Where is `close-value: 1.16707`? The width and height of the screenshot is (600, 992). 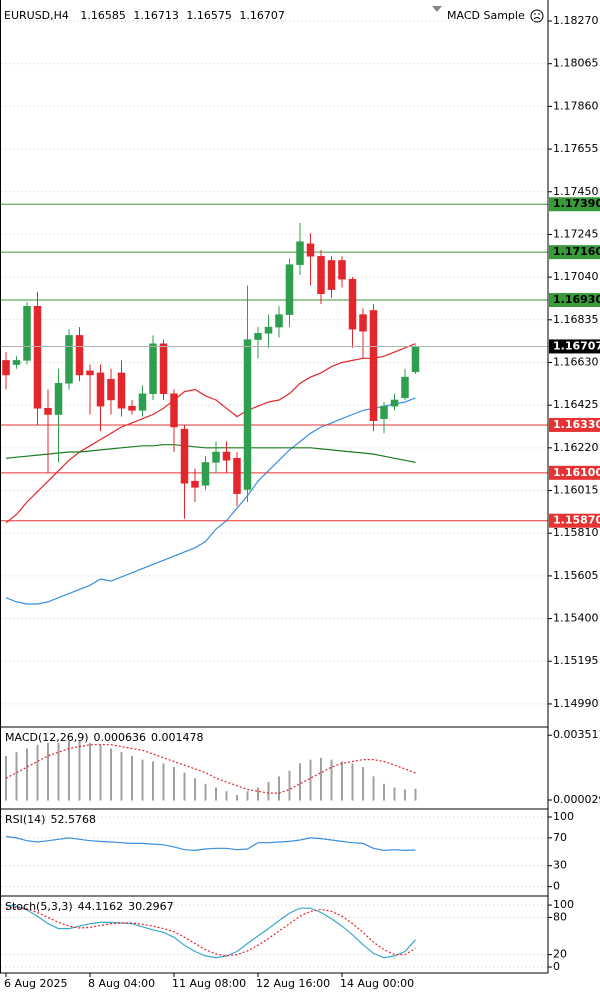 close-value: 1.16707 is located at coordinates (262, 15).